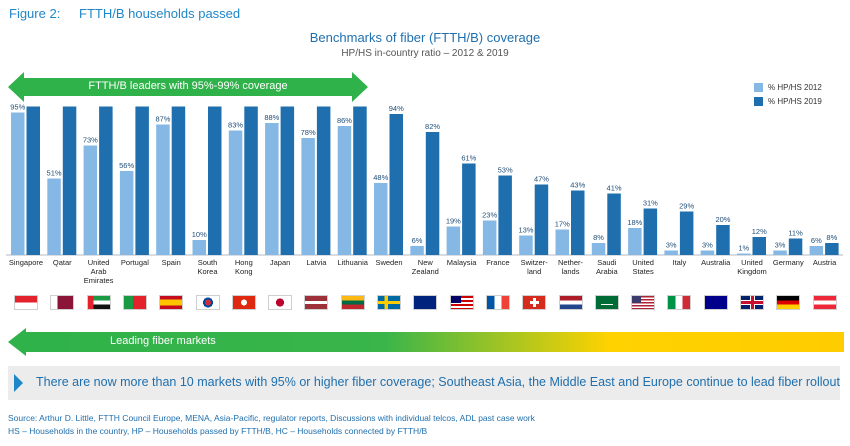 Image resolution: width=850 pixels, height=446 pixels. What do you see at coordinates (707, 245) in the screenshot?
I see `data-label-2012-19: 3%` at bounding box center [707, 245].